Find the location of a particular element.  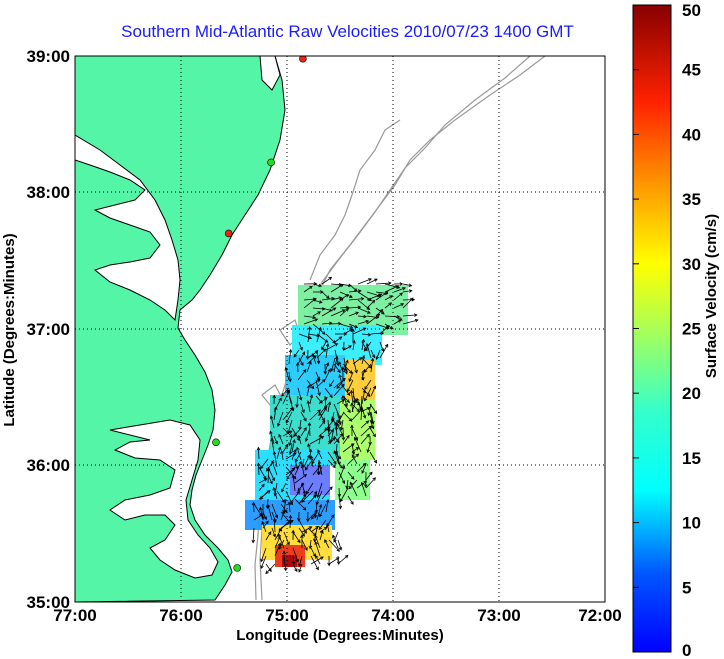

colorbar-tick-label: 10 is located at coordinates (691, 523).